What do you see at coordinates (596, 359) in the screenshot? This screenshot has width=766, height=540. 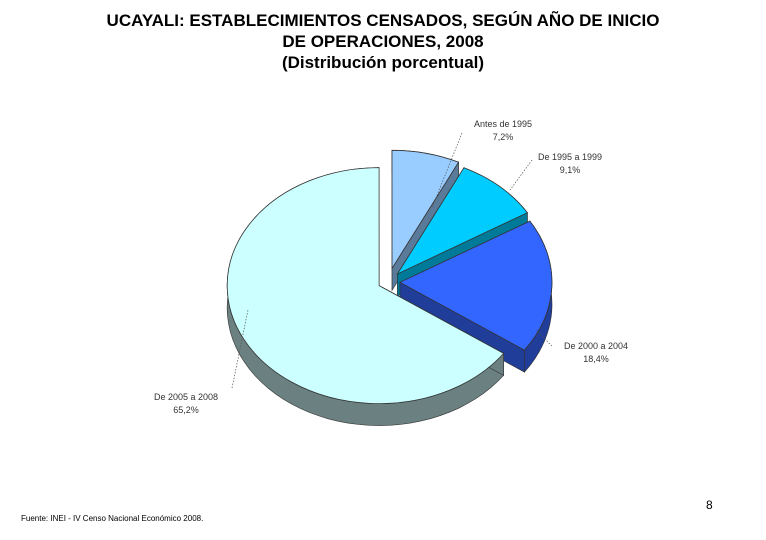 I see `slice-value-2000-2004: 18,4%` at bounding box center [596, 359].